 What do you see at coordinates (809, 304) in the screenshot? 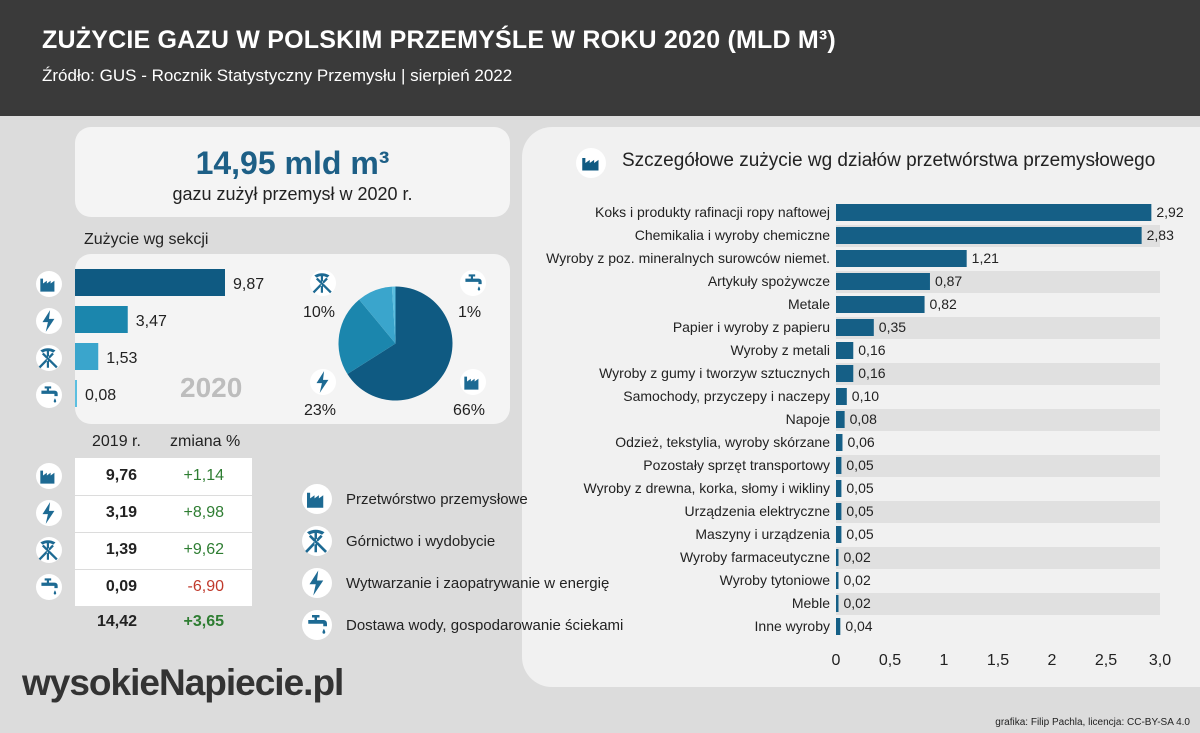
I see `category-label: Metale` at bounding box center [809, 304].